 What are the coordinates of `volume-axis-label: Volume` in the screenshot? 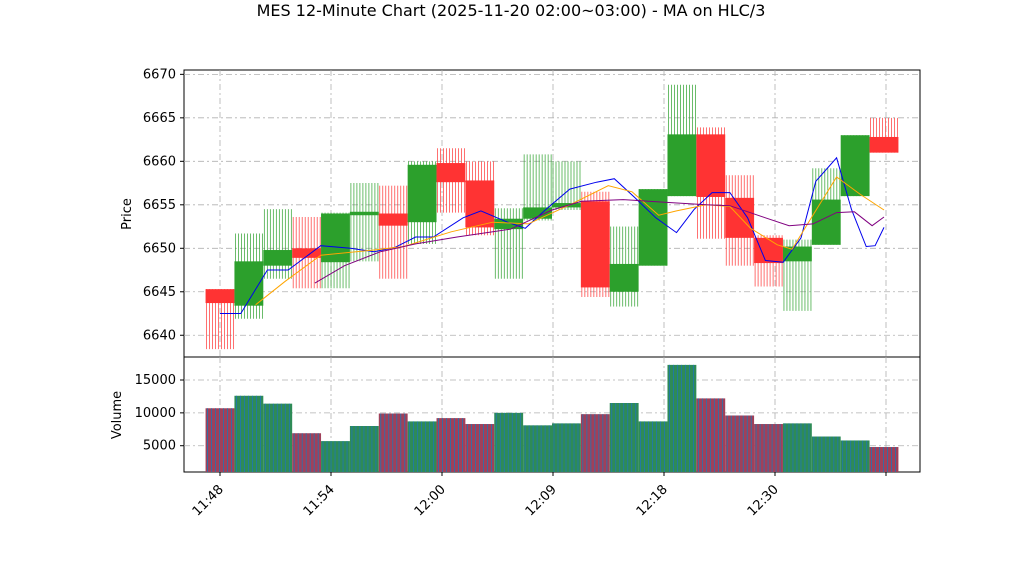 It's located at (117, 415).